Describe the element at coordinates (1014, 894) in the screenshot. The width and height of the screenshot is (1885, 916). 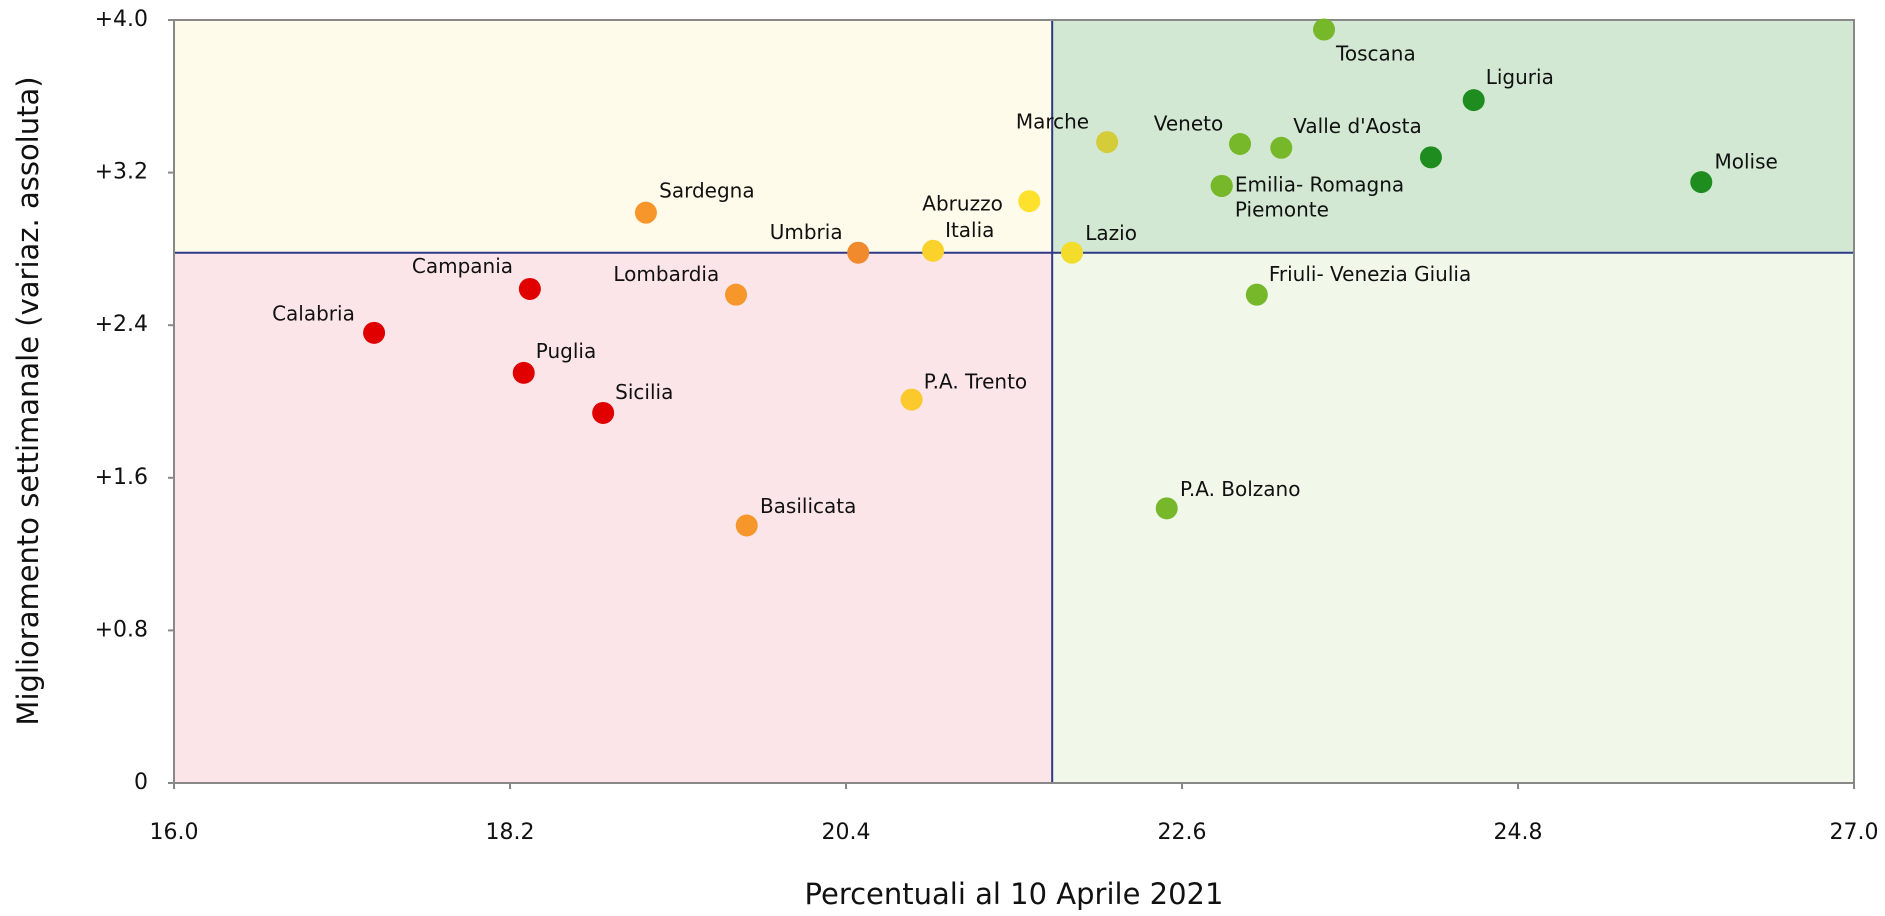
I see `x-axis-title: Percentuali al 10 Aprile 2021` at that location.